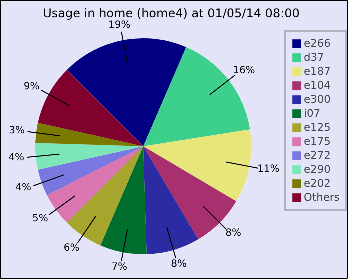 The image size is (348, 279). What do you see at coordinates (313, 113) in the screenshot?
I see `legend-label: i07` at bounding box center [313, 113].